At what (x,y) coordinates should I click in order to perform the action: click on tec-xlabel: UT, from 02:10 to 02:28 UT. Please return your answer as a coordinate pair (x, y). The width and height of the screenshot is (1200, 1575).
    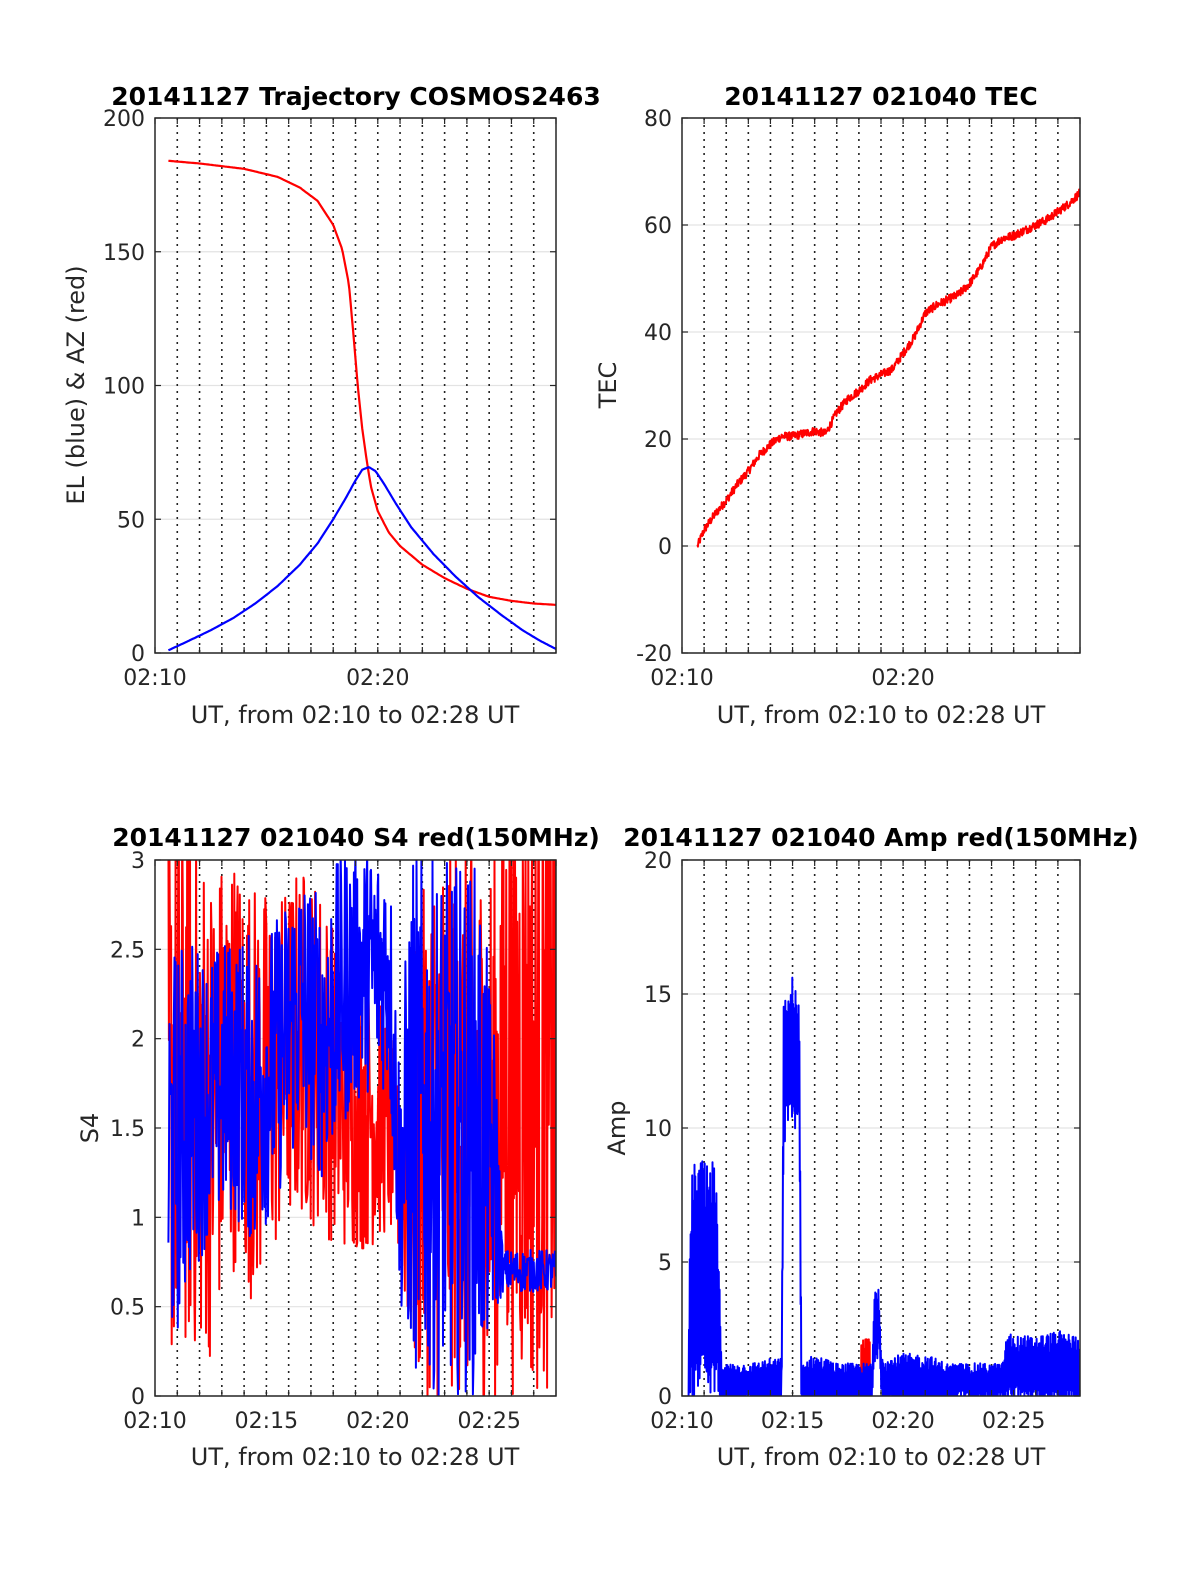
    Looking at the image, I should click on (881, 715).